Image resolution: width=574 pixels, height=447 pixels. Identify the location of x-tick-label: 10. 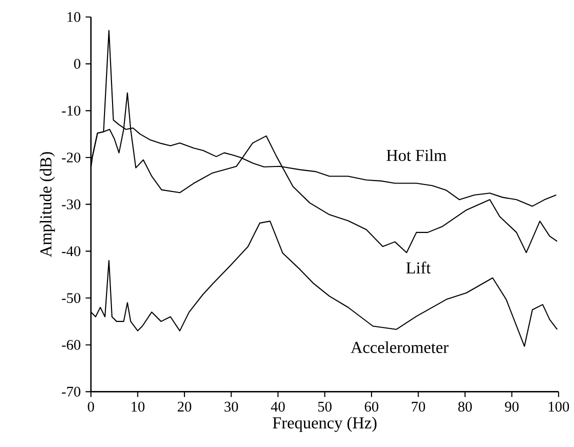
(138, 407).